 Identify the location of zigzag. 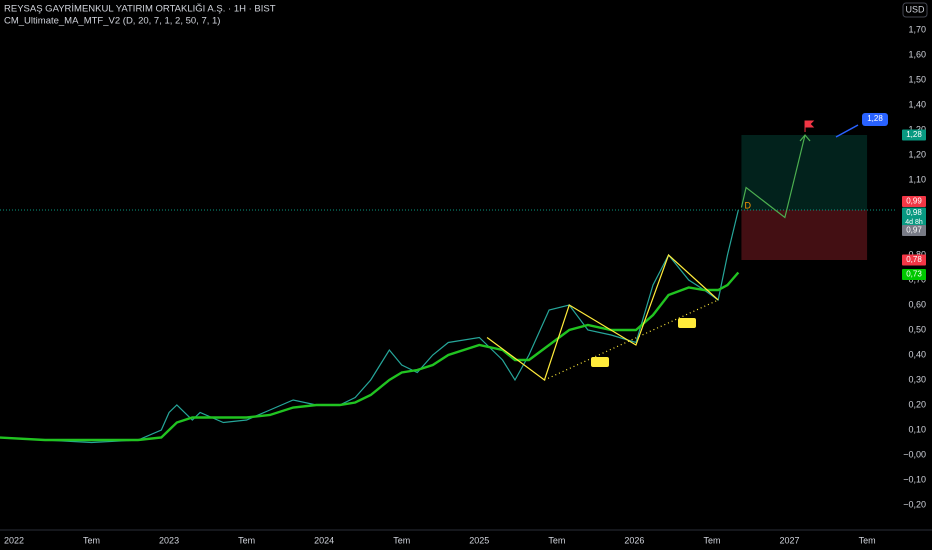
(602, 317).